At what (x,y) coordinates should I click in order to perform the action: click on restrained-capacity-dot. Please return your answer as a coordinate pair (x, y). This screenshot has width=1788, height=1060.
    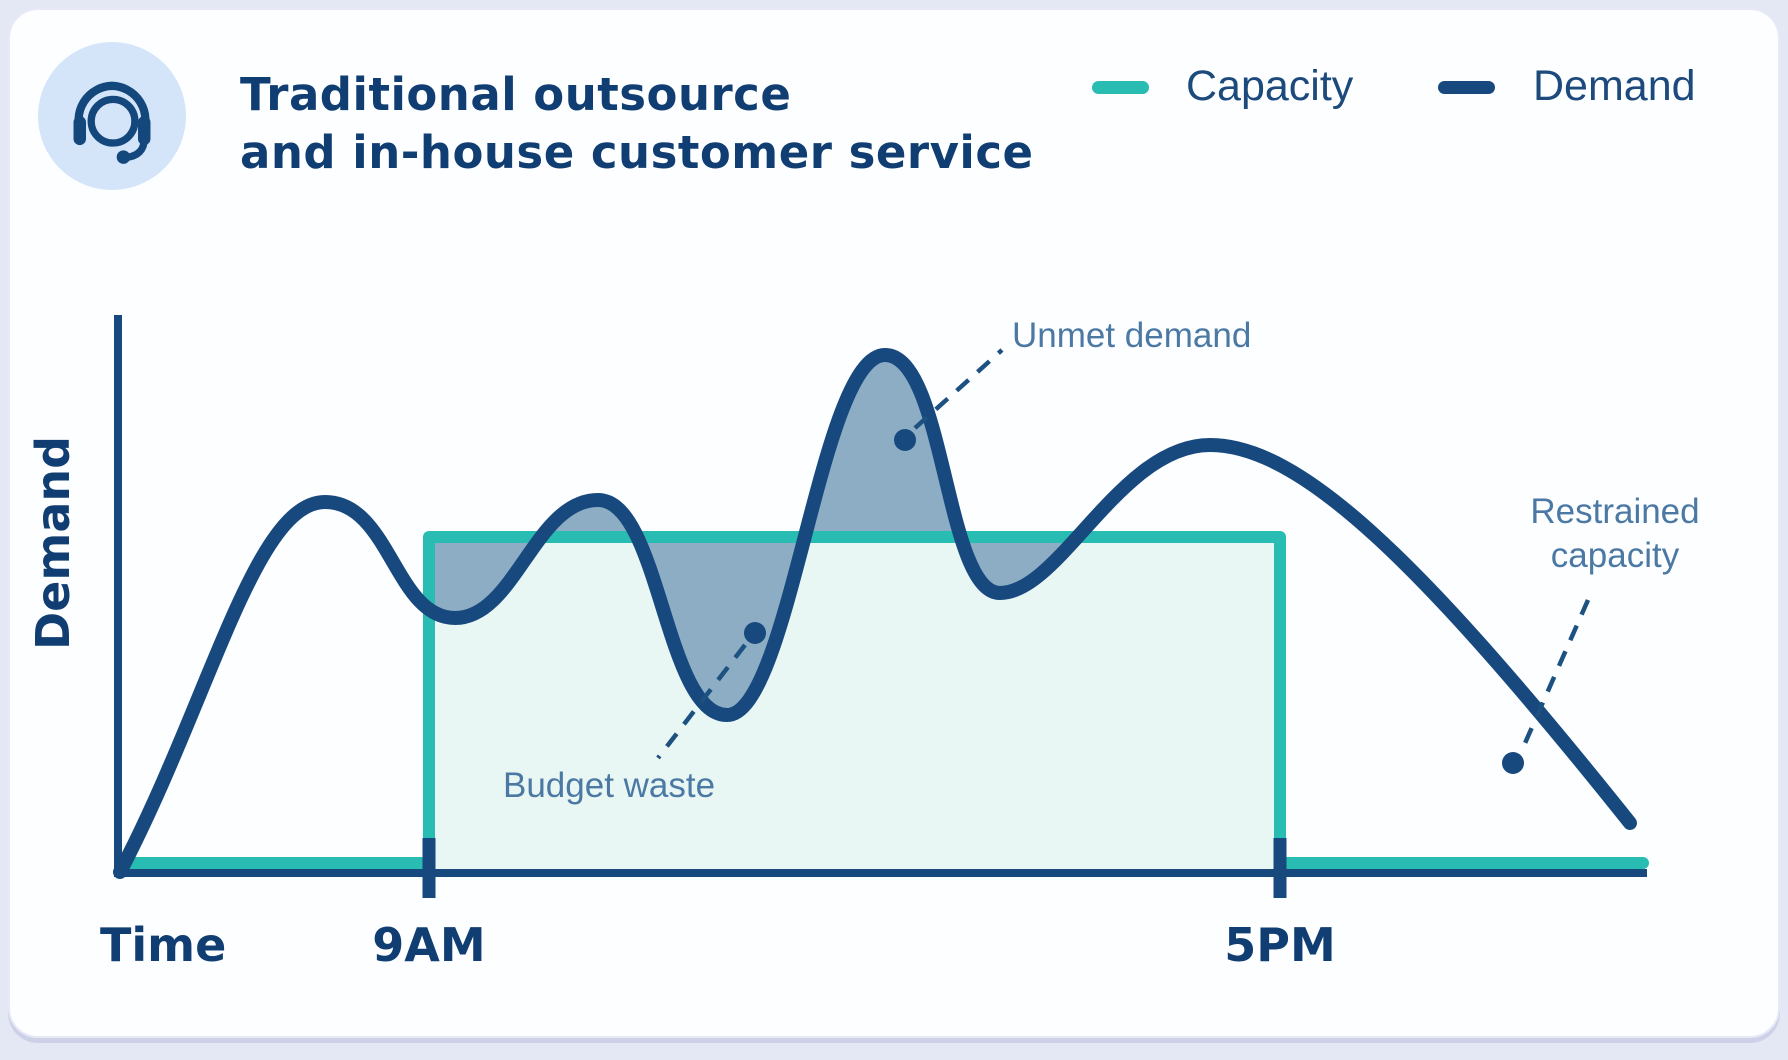
    Looking at the image, I should click on (1513, 763).